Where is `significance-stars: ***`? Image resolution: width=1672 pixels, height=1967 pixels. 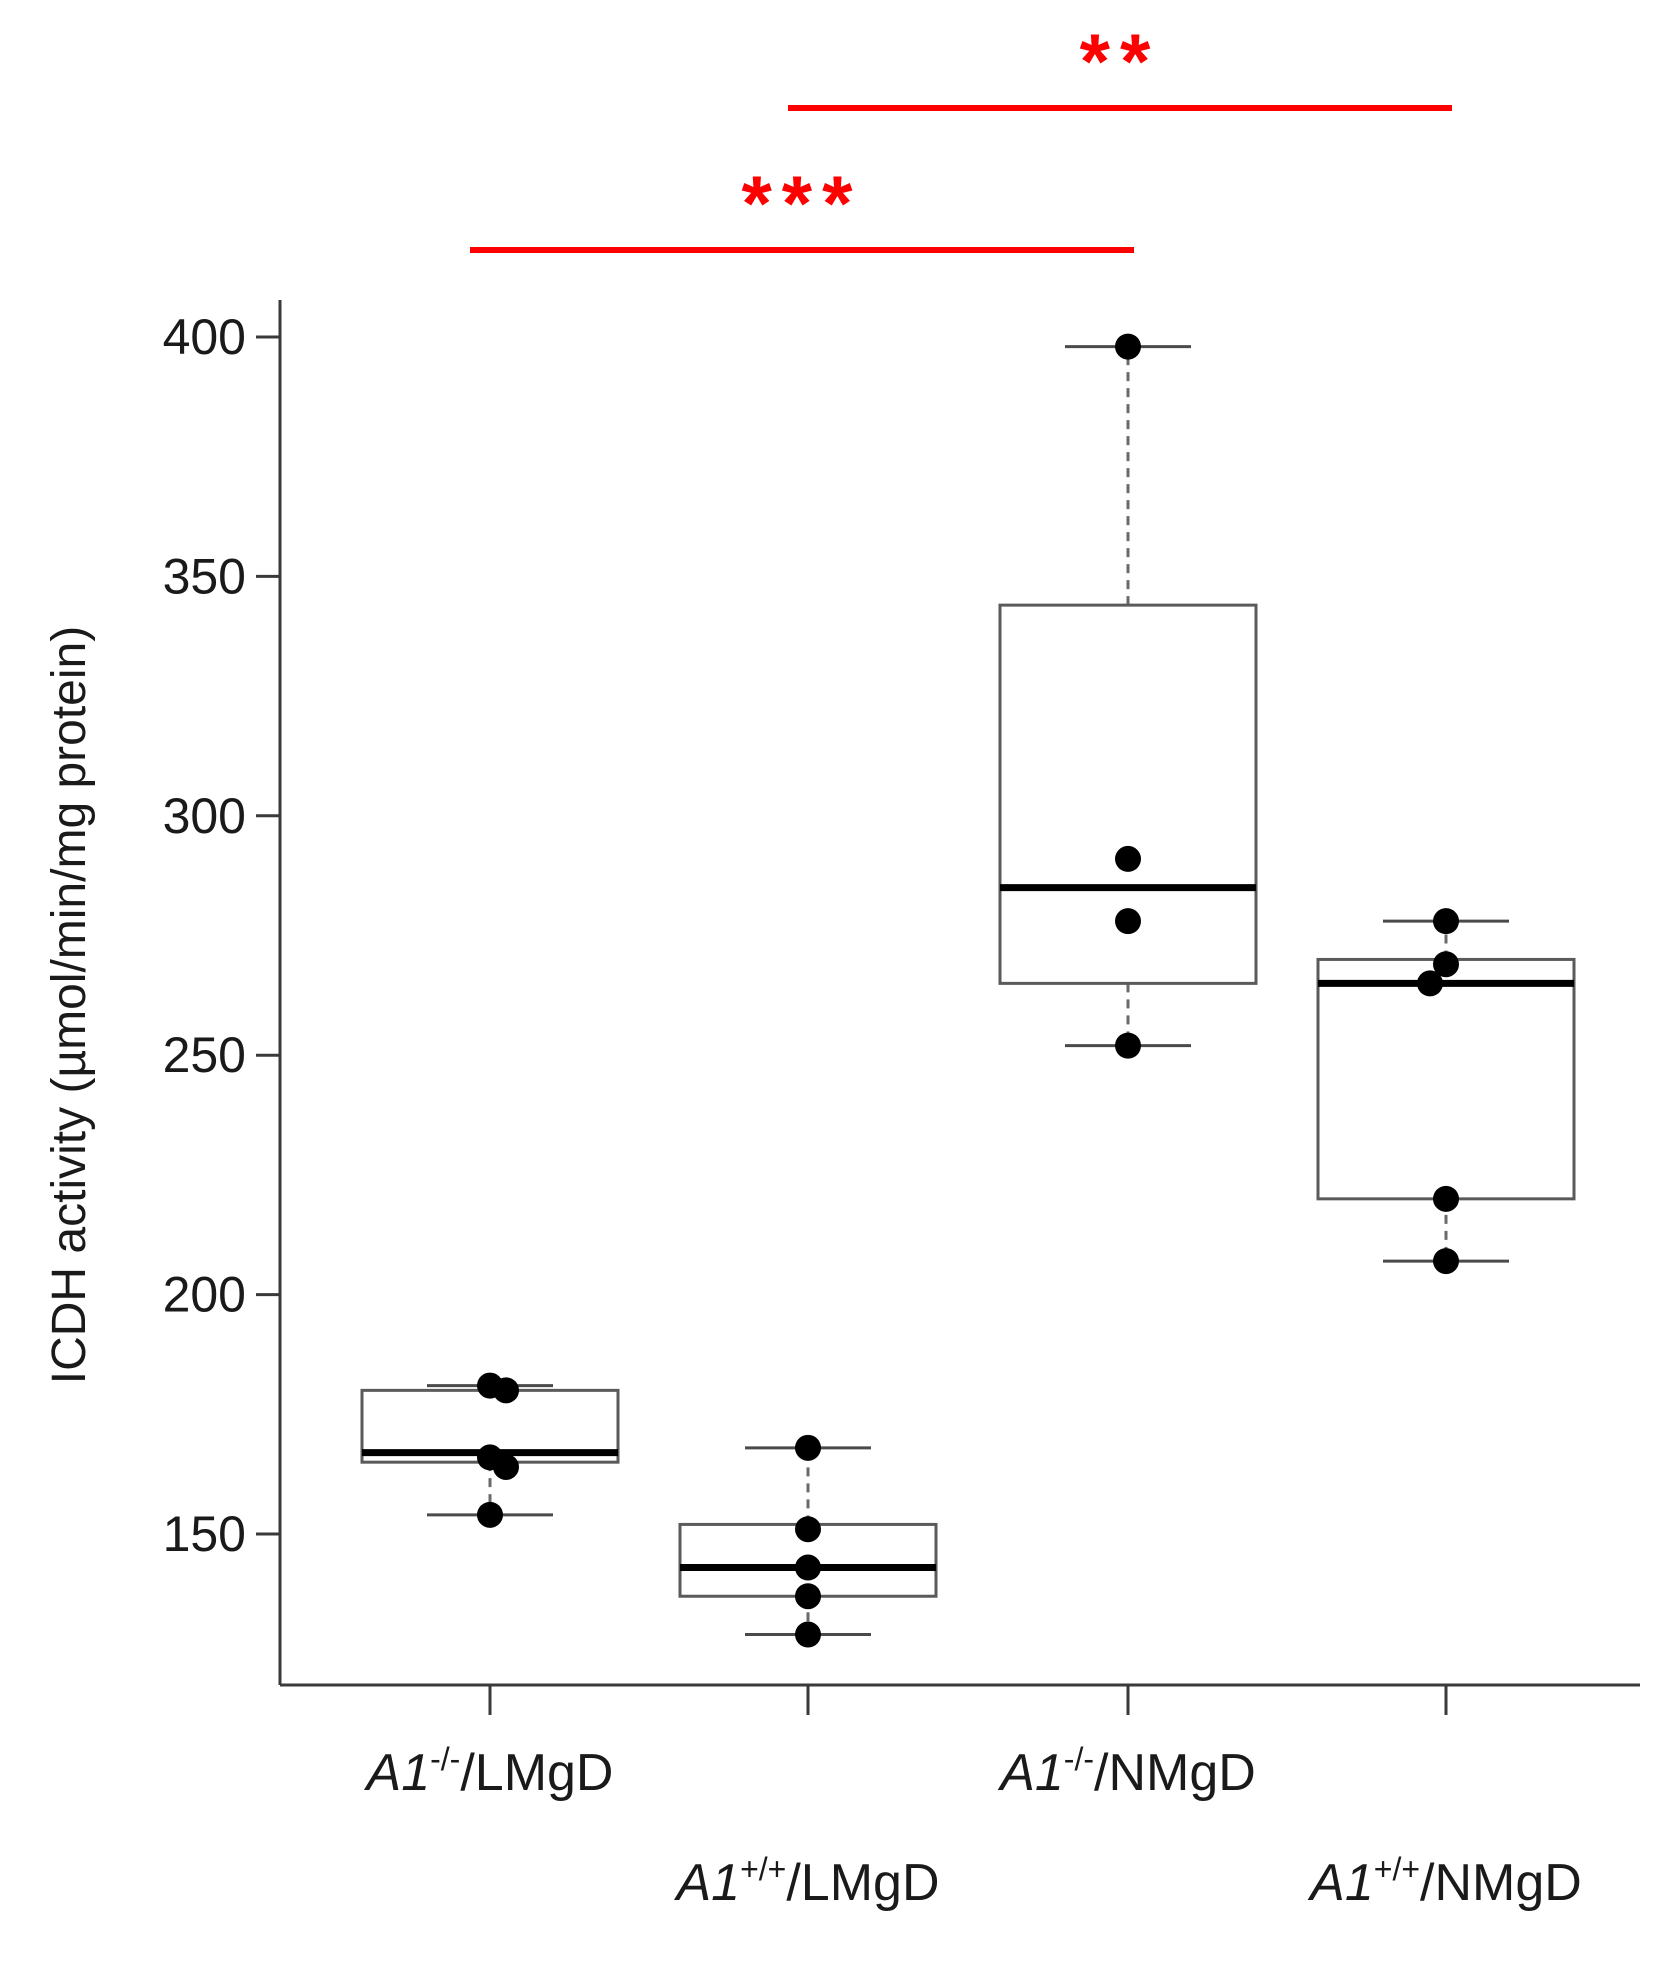 significance-stars: *** is located at coordinates (801, 203).